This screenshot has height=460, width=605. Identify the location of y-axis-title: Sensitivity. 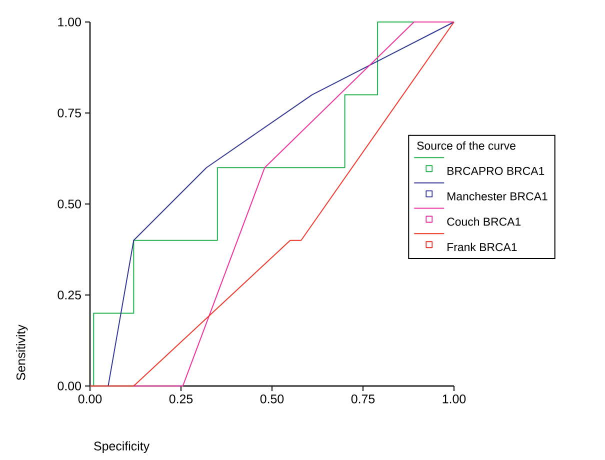
(22, 352).